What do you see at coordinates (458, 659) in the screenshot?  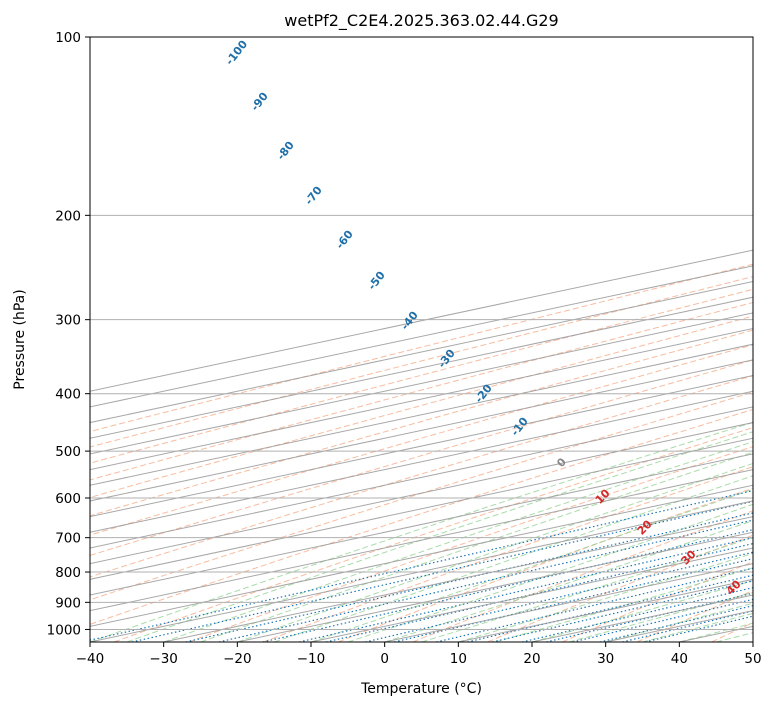 I see `x-tick-label: 10` at bounding box center [458, 659].